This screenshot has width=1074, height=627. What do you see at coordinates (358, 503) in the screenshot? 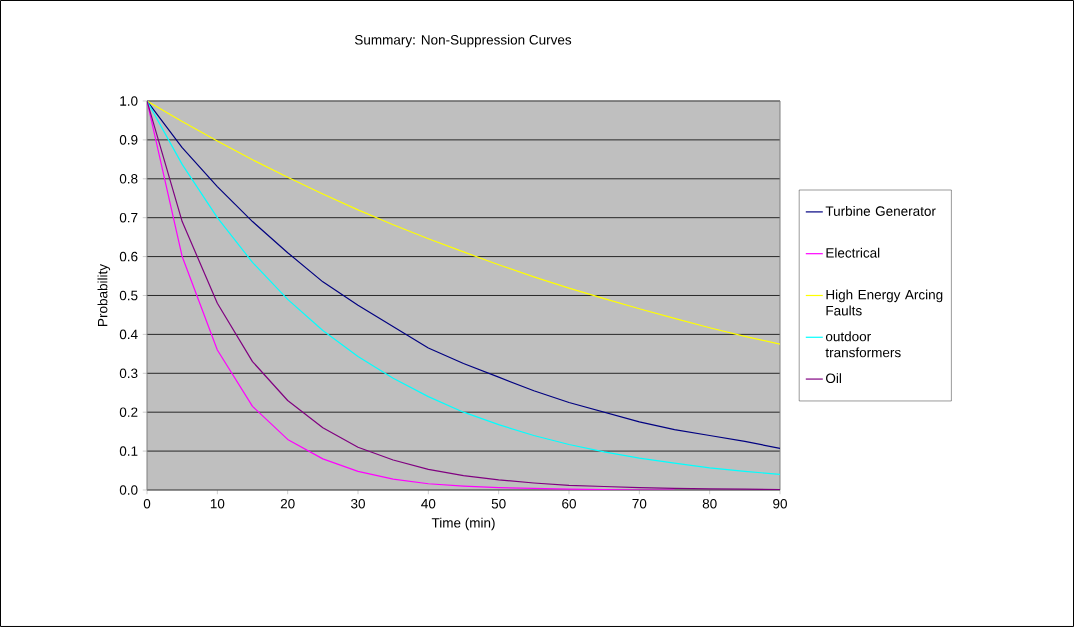
I see `x-tick-label: 30` at bounding box center [358, 503].